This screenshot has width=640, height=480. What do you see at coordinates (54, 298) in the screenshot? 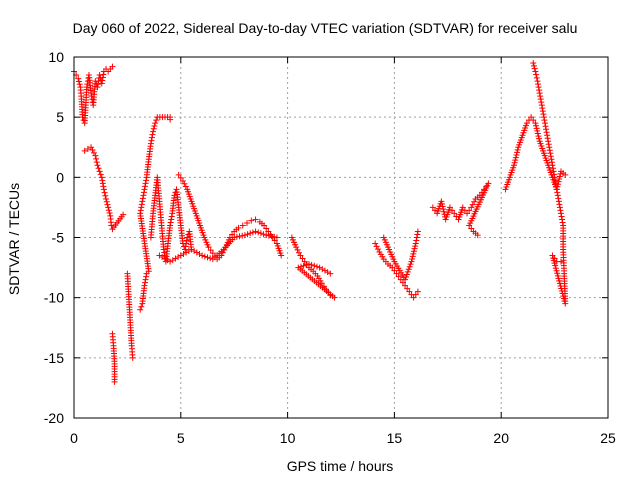
I see `y-tick-label: -10` at bounding box center [54, 298].